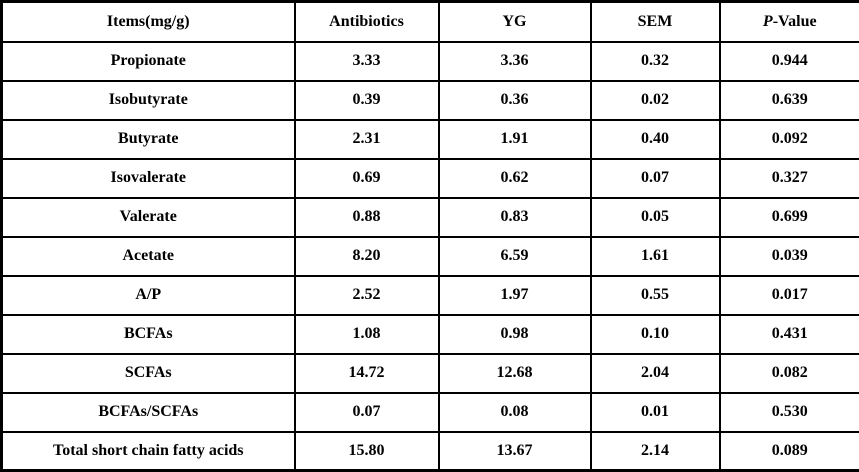  Describe the element at coordinates (148, 256) in the screenshot. I see `row-label-cell: Acetate` at that location.